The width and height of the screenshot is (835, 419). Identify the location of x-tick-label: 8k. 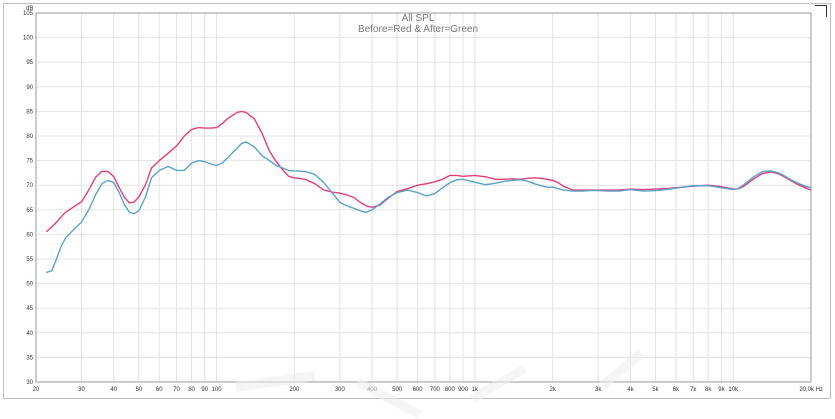
(708, 390).